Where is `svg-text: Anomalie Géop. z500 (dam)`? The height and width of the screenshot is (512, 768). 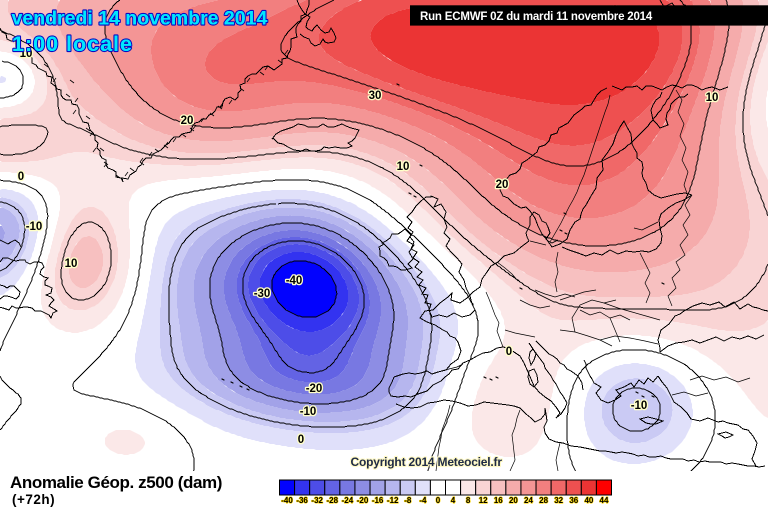 svg-text: Anomalie Géop. z500 (dam) is located at coordinates (116, 482).